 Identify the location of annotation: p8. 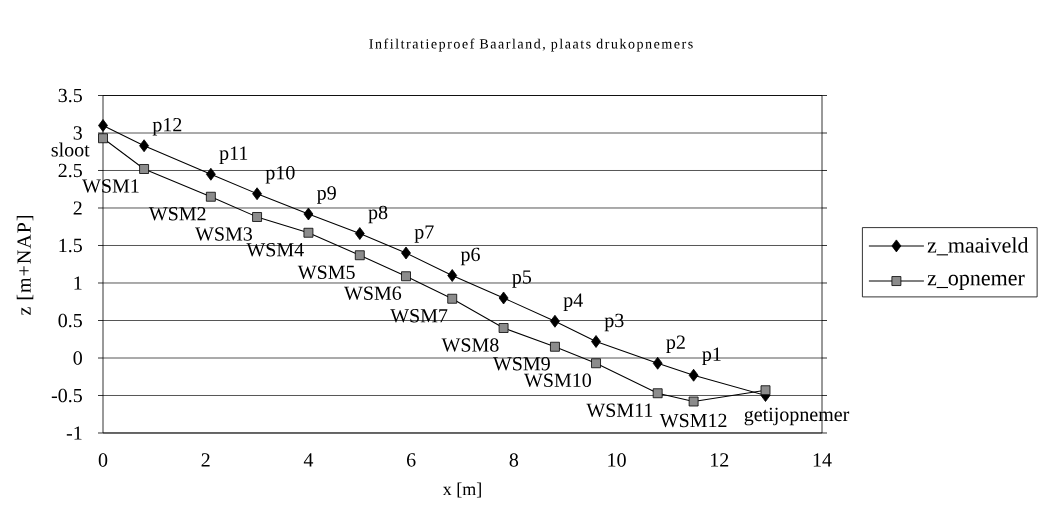
(378, 214).